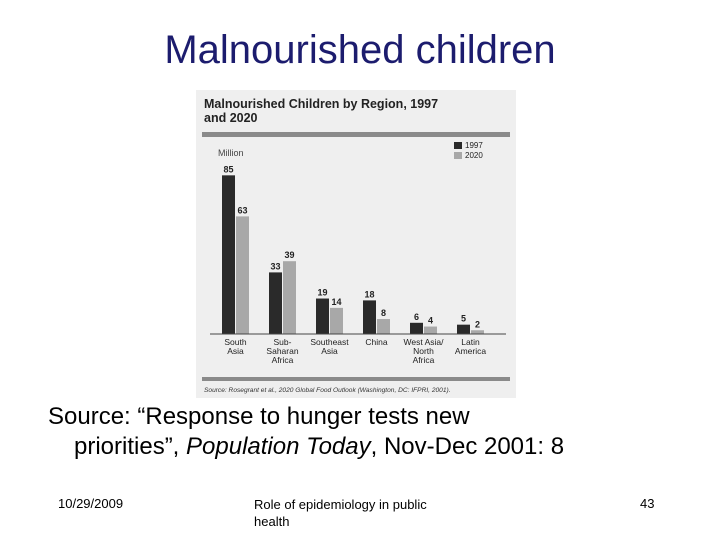  Describe the element at coordinates (474, 155) in the screenshot. I see `legend-label-2020: 2020` at that location.